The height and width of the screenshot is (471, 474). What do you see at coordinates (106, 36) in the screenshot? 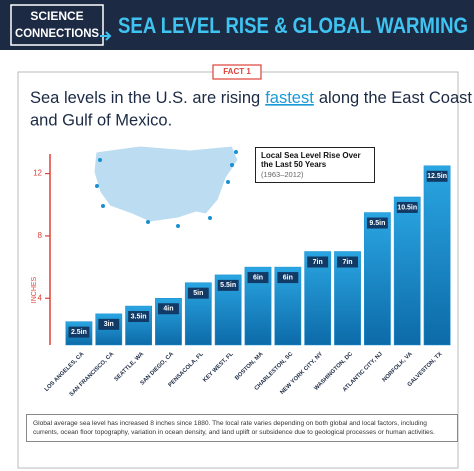
I see `arrow` at bounding box center [106, 36].